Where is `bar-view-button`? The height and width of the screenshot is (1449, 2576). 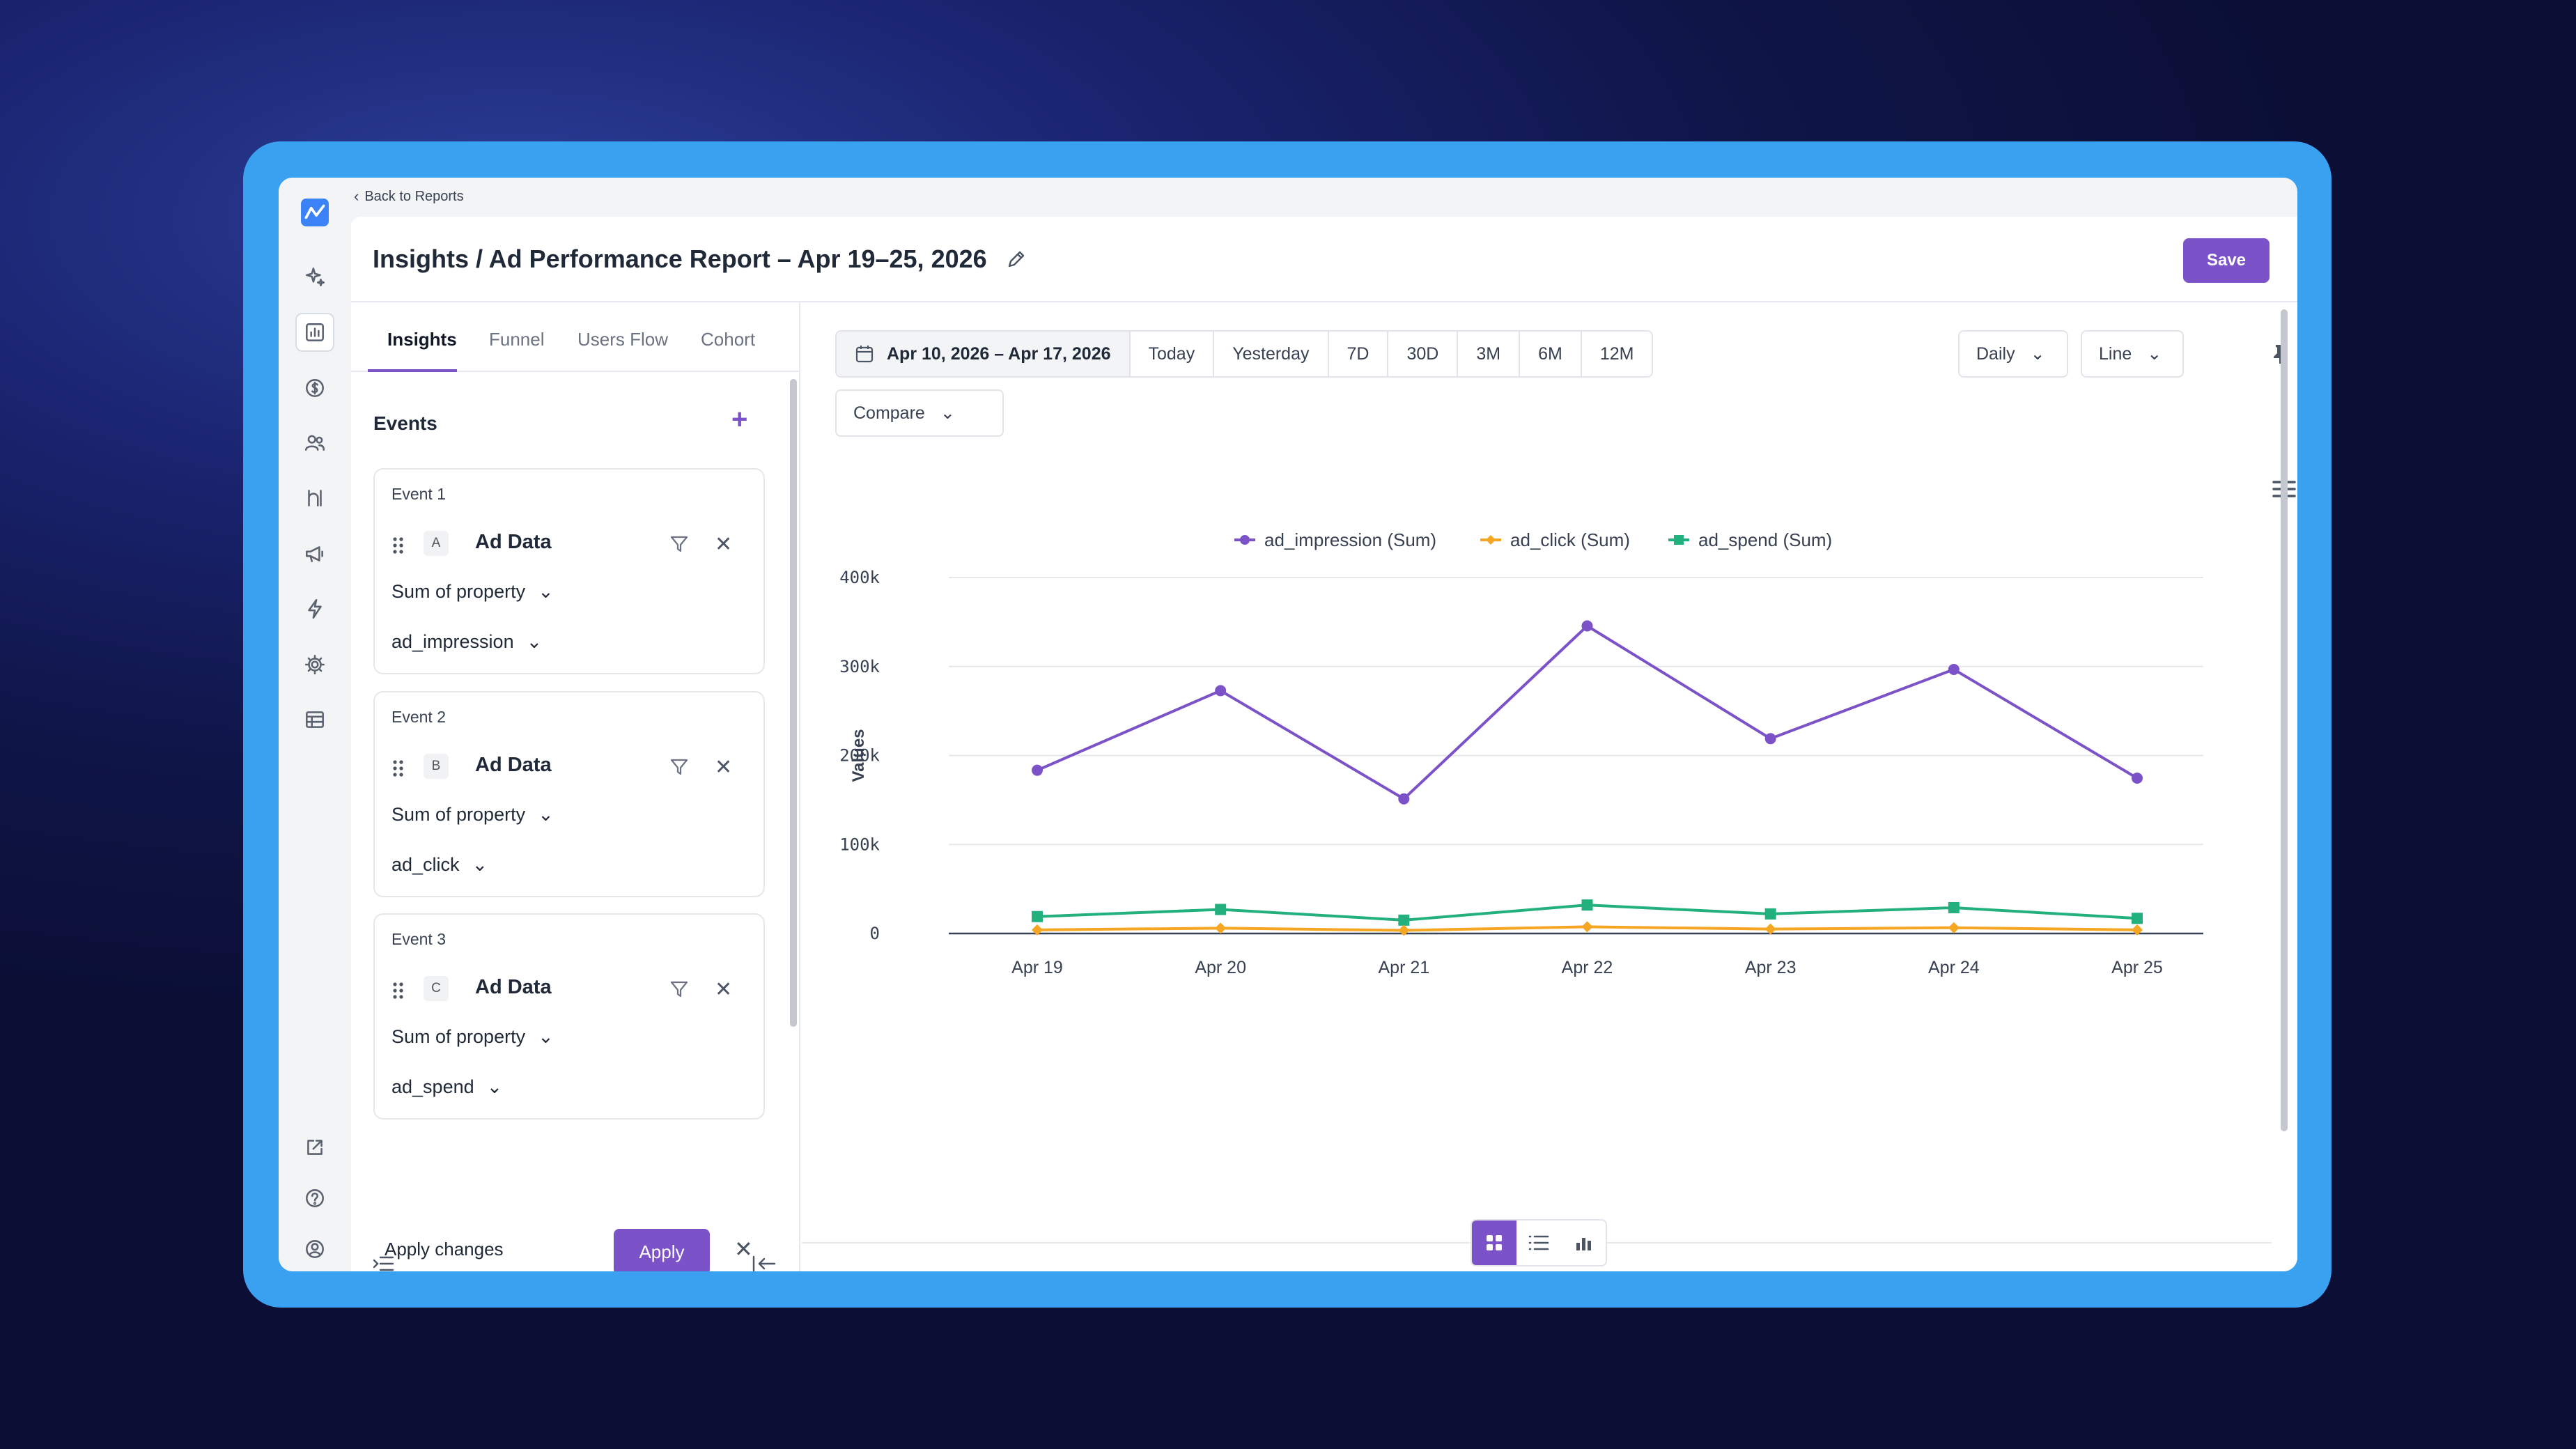
bar-view-button is located at coordinates (1583, 1243).